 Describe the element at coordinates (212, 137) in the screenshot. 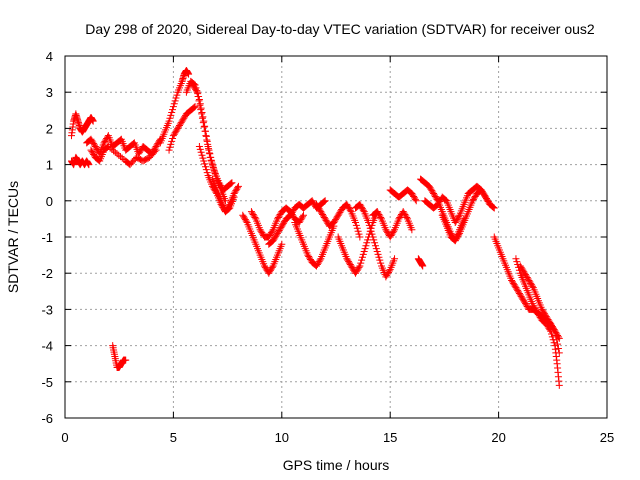

I see `series-decline-b` at that location.